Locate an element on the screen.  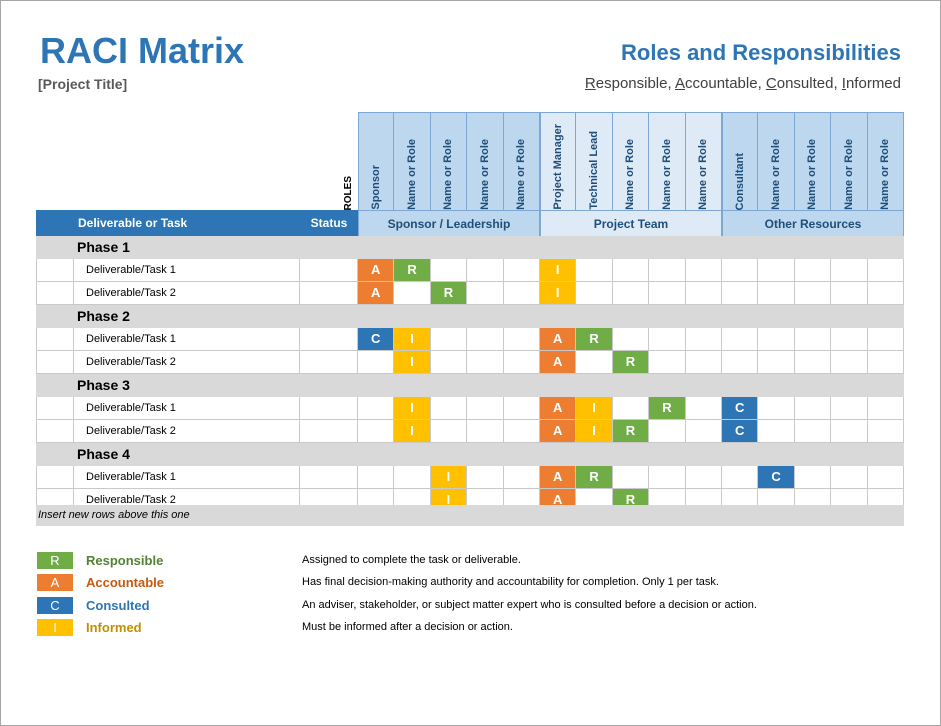
task-name-cell: Deliverable/Task 2 is located at coordinates (187, 362).